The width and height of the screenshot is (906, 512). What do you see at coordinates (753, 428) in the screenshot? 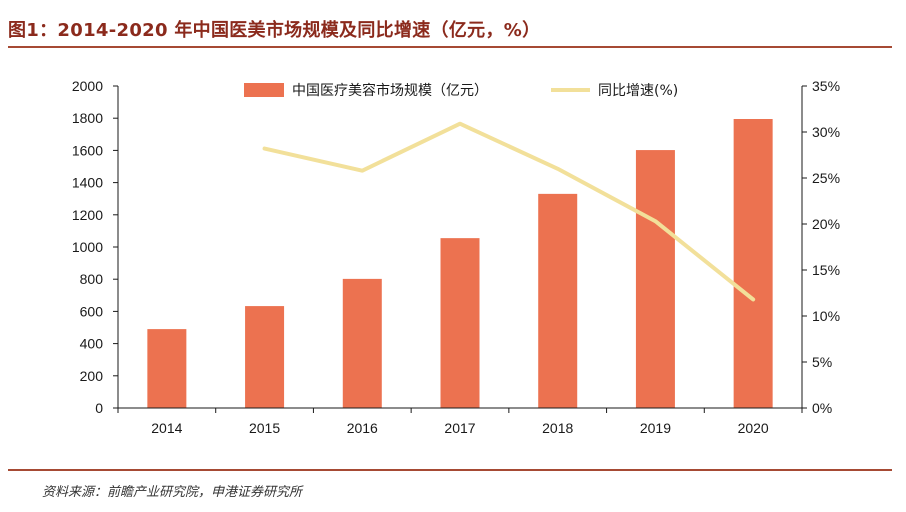
I see `x-tick-label: 2020` at bounding box center [753, 428].